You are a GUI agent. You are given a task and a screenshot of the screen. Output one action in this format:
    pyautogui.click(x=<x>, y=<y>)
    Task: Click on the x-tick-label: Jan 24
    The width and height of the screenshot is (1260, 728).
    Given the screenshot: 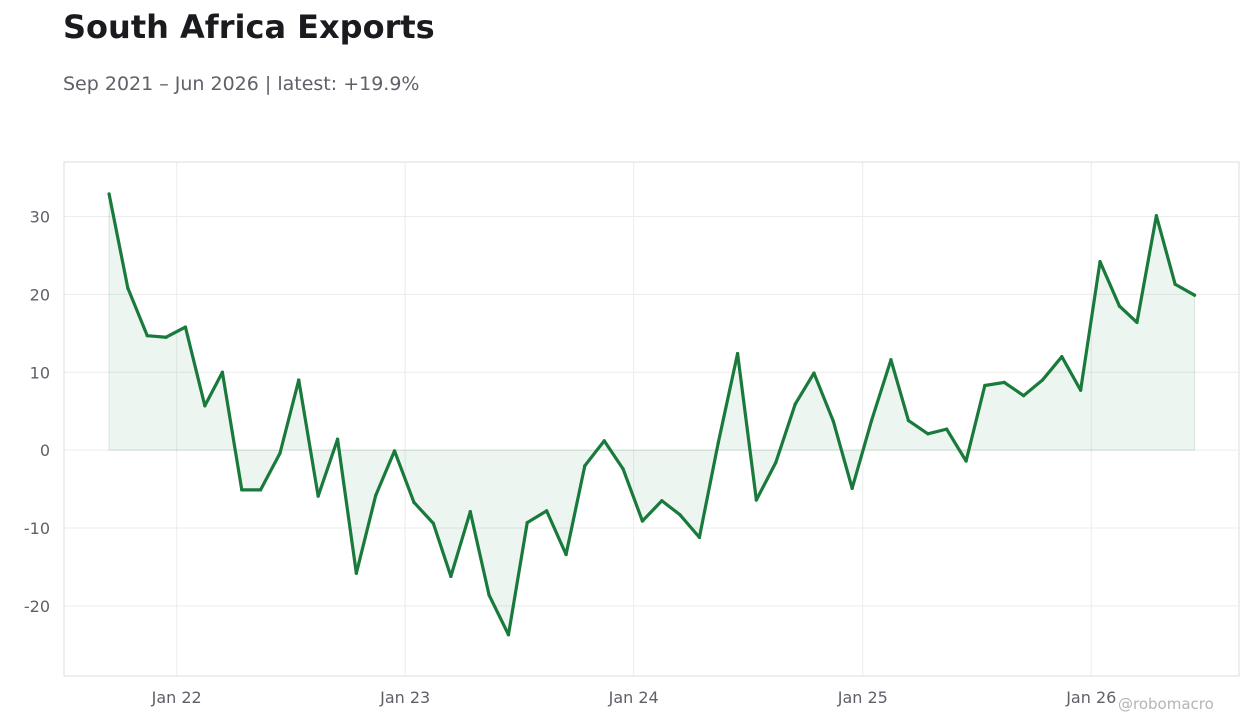 What is the action you would take?
    pyautogui.click(x=633, y=697)
    